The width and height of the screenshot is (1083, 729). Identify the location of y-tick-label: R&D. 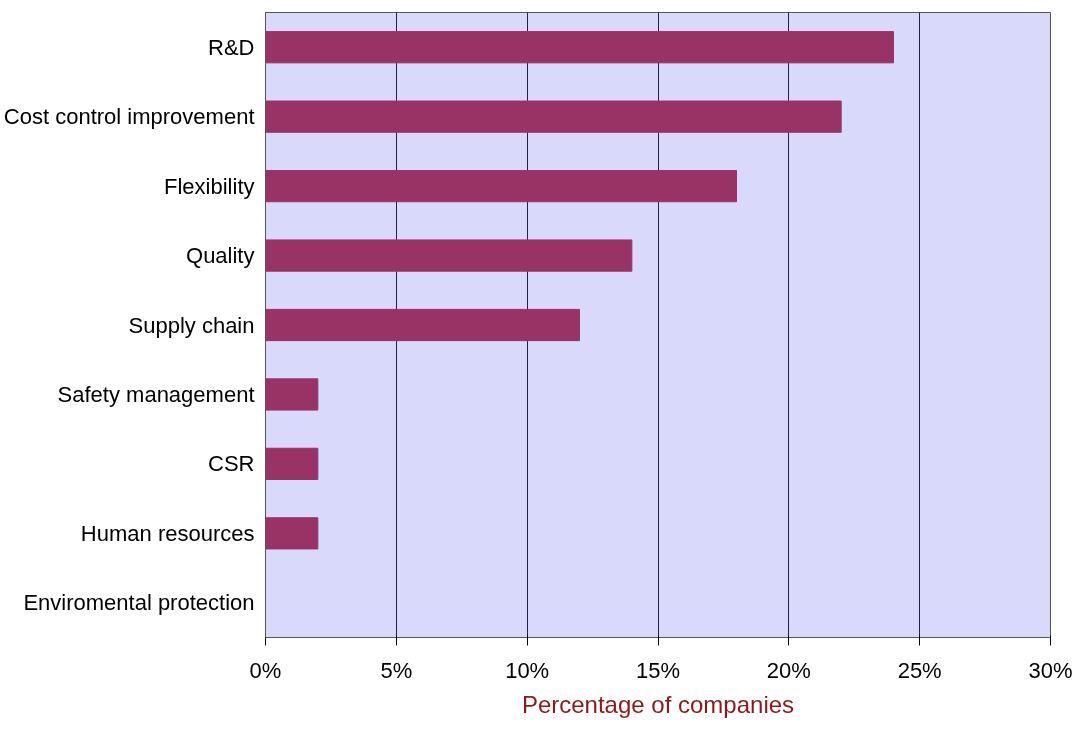
(231, 47).